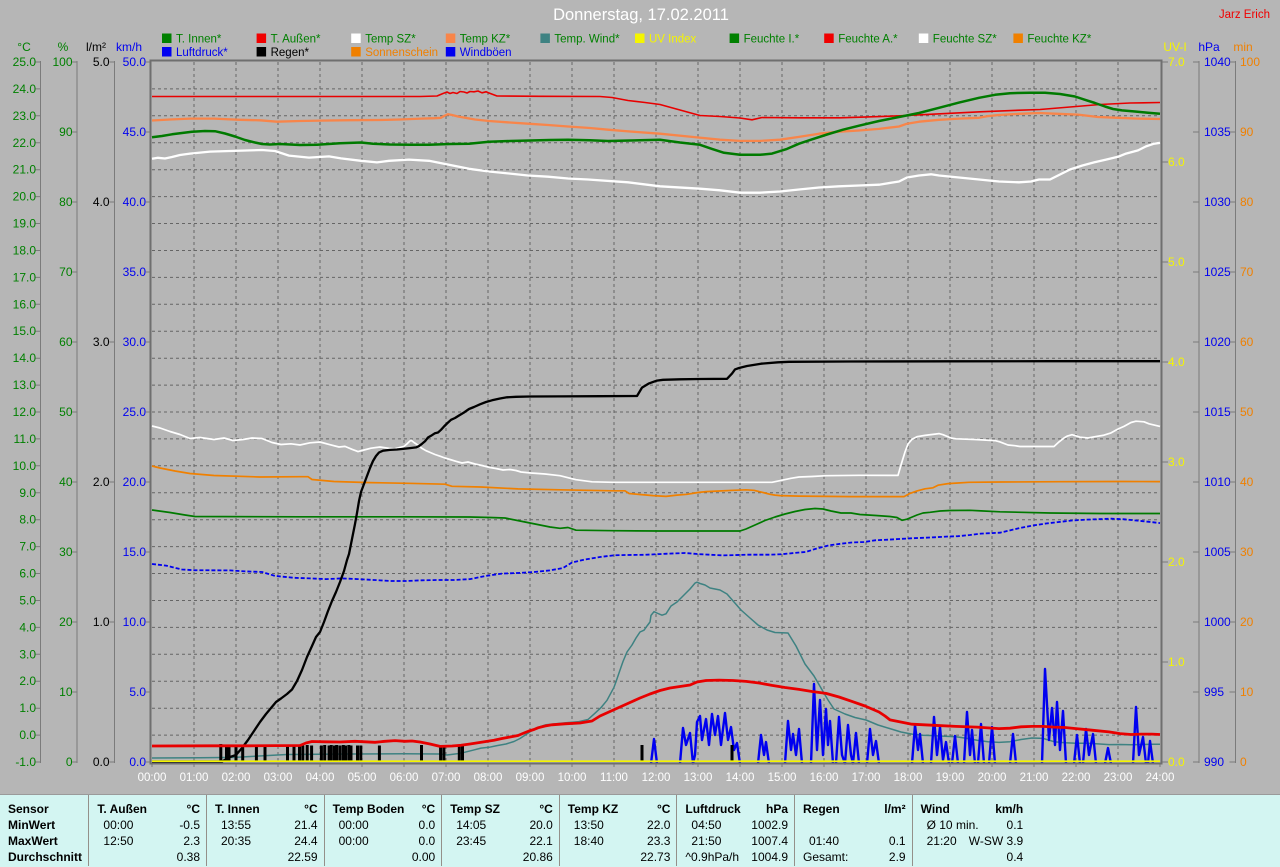 The height and width of the screenshot is (867, 1280). Describe the element at coordinates (1214, 762) in the screenshot. I see `svg-text: 990` at that location.